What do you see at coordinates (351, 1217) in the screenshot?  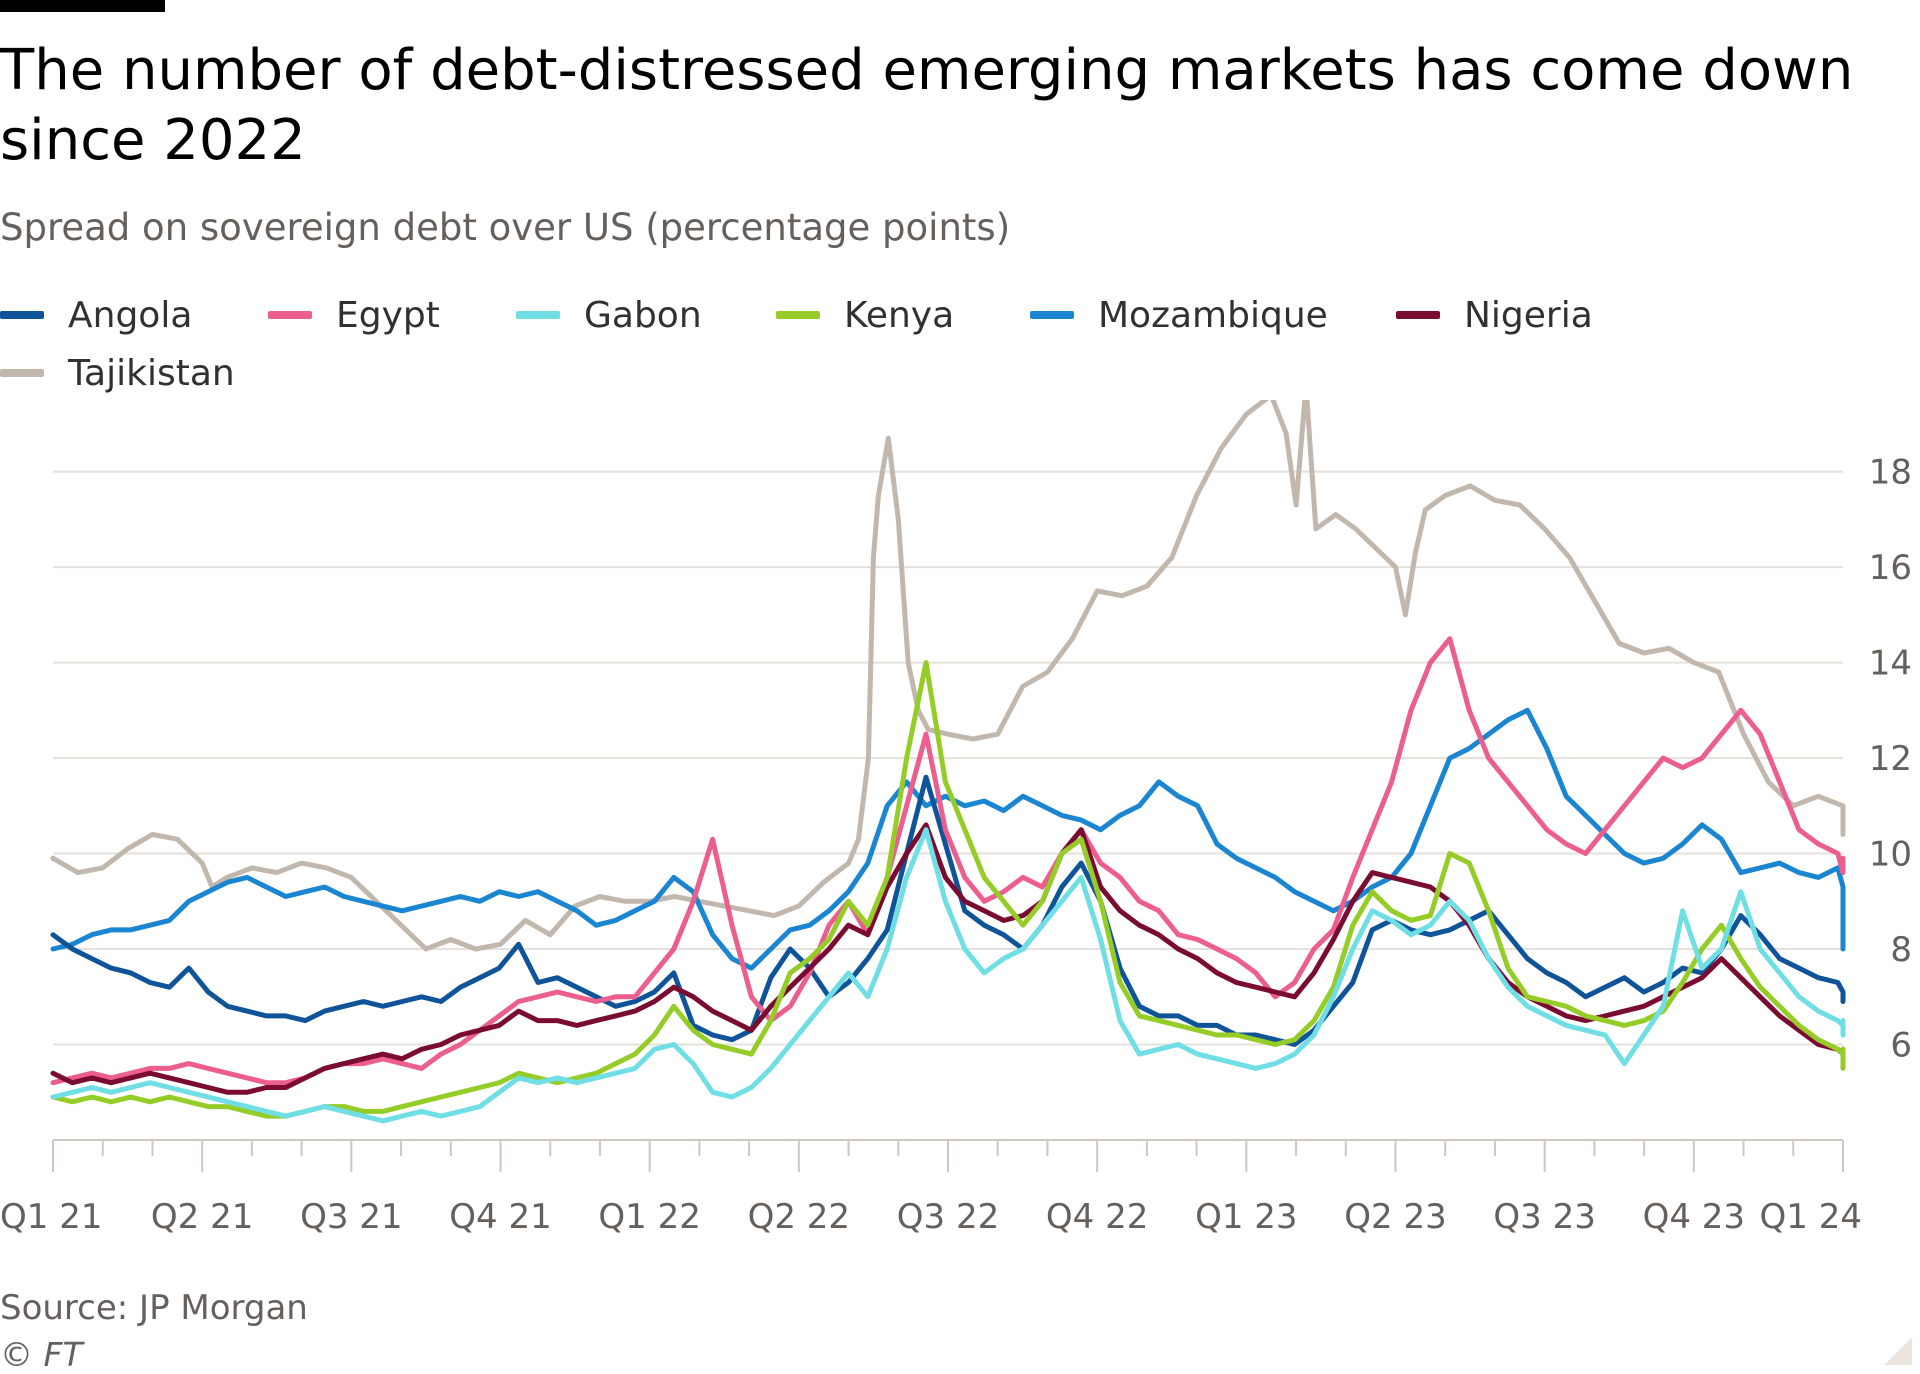 I see `x-tick-label: Q3 21` at bounding box center [351, 1217].